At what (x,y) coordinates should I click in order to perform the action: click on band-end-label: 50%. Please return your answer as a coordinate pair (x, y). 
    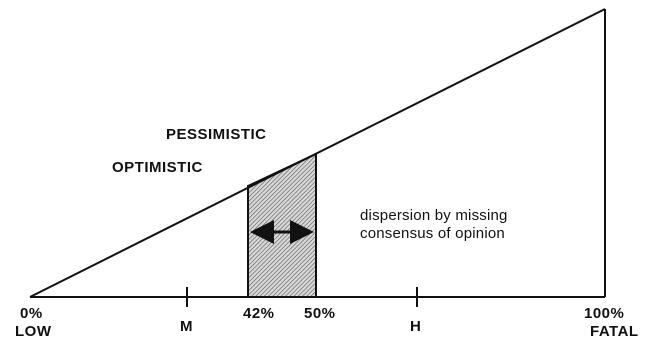
    Looking at the image, I should click on (320, 313).